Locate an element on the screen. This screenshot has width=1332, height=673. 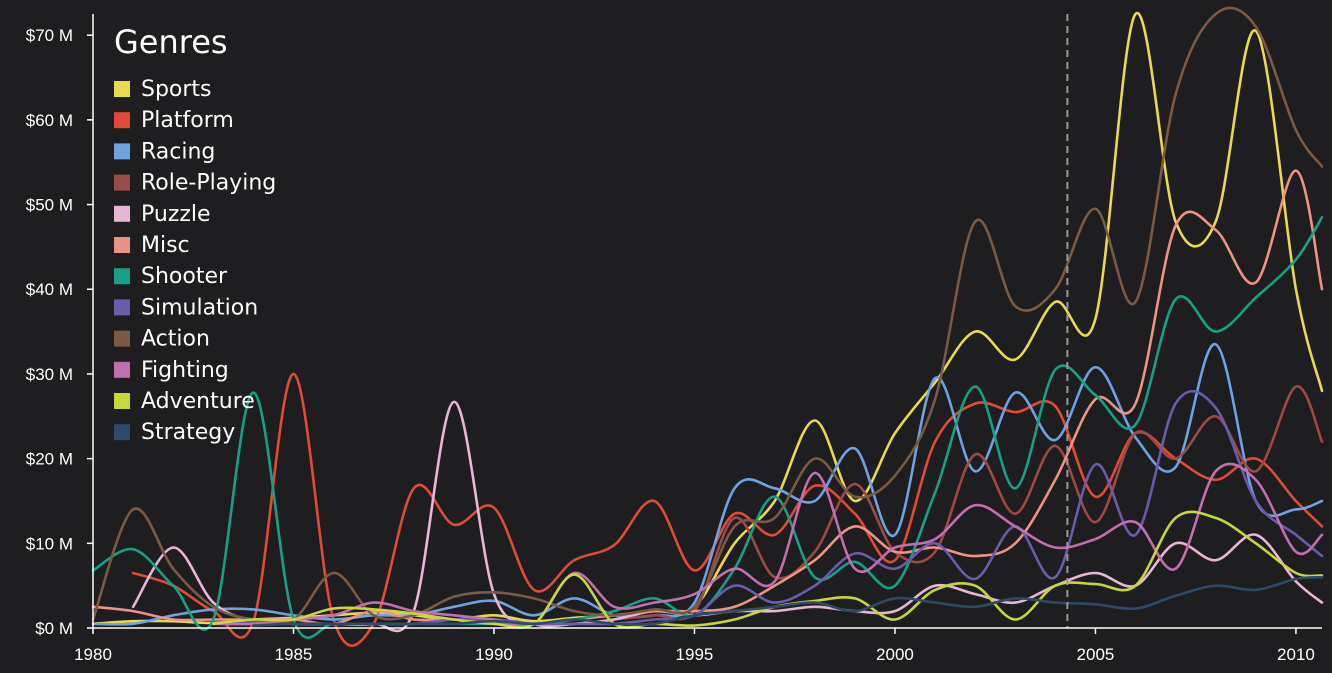
legend-label: Platform is located at coordinates (187, 120).